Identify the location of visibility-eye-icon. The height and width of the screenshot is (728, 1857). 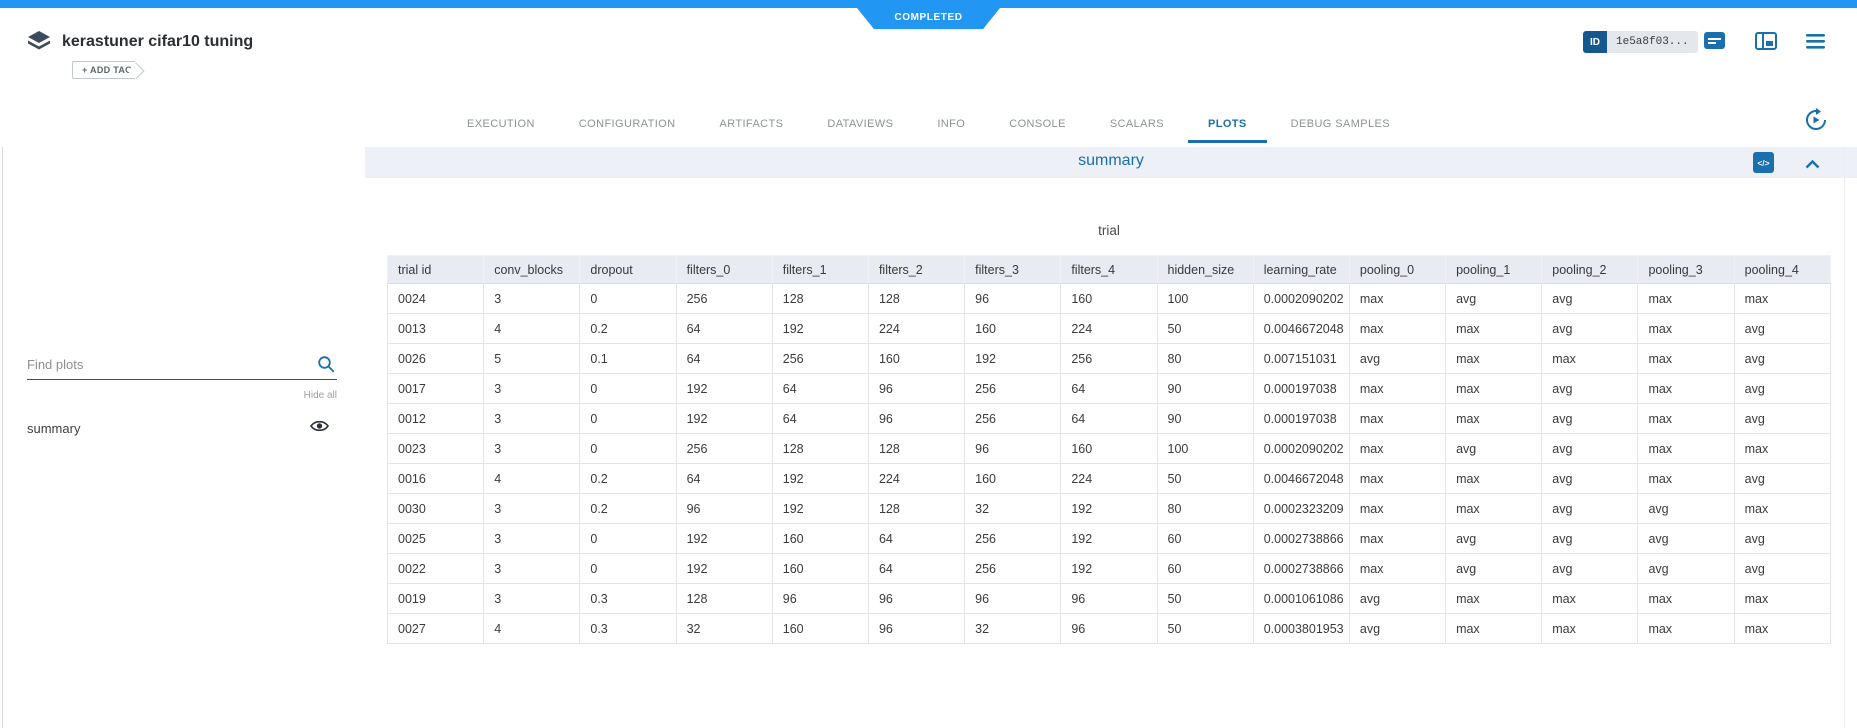
(319, 428).